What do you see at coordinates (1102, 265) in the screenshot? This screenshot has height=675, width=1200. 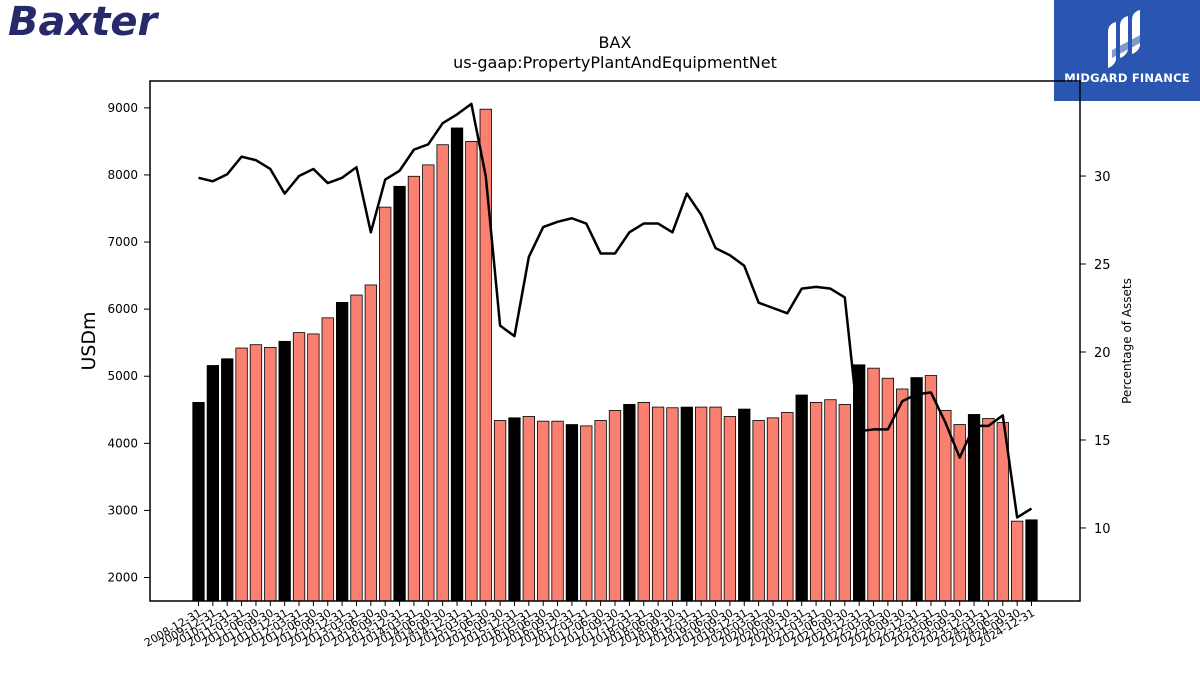 I see `y2-tick-label: 25` at bounding box center [1102, 265].